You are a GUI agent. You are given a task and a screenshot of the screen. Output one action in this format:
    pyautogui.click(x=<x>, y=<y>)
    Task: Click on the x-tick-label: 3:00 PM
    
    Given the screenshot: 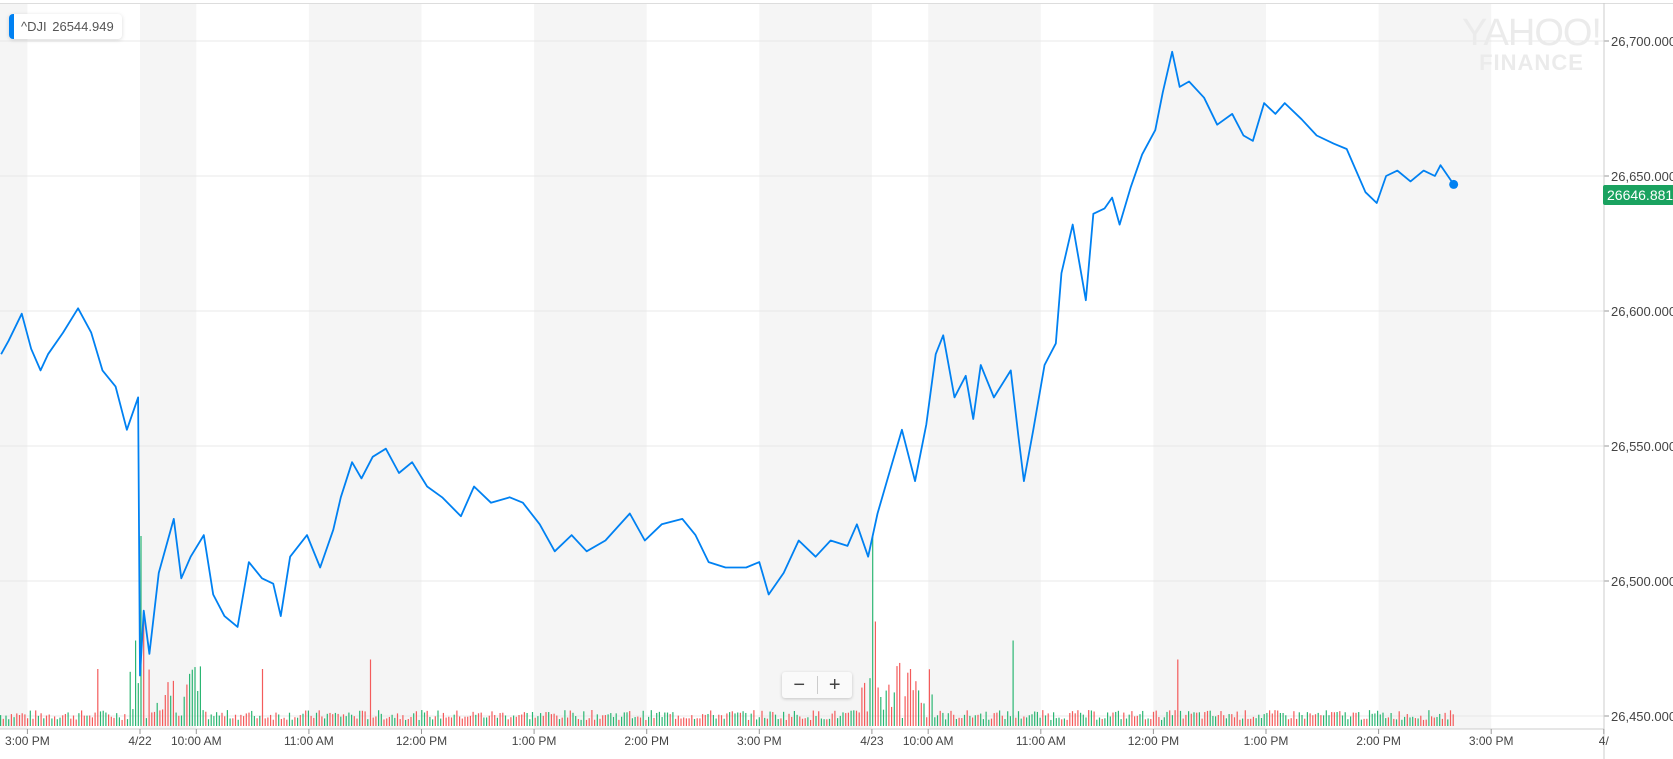 What is the action you would take?
    pyautogui.click(x=759, y=741)
    